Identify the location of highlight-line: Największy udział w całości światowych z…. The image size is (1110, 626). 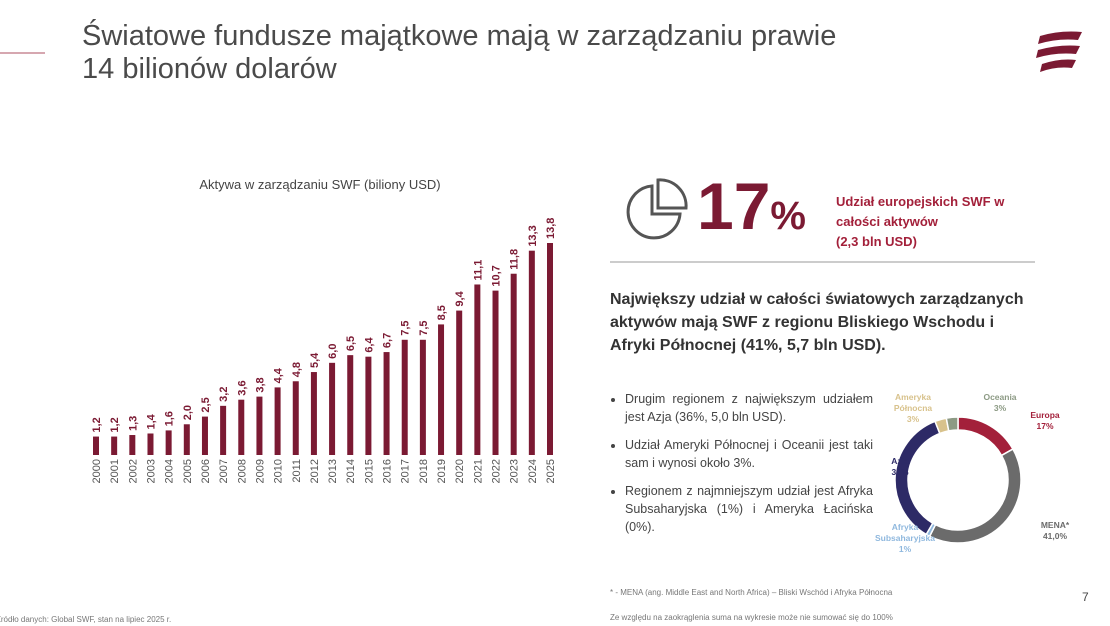
(817, 299).